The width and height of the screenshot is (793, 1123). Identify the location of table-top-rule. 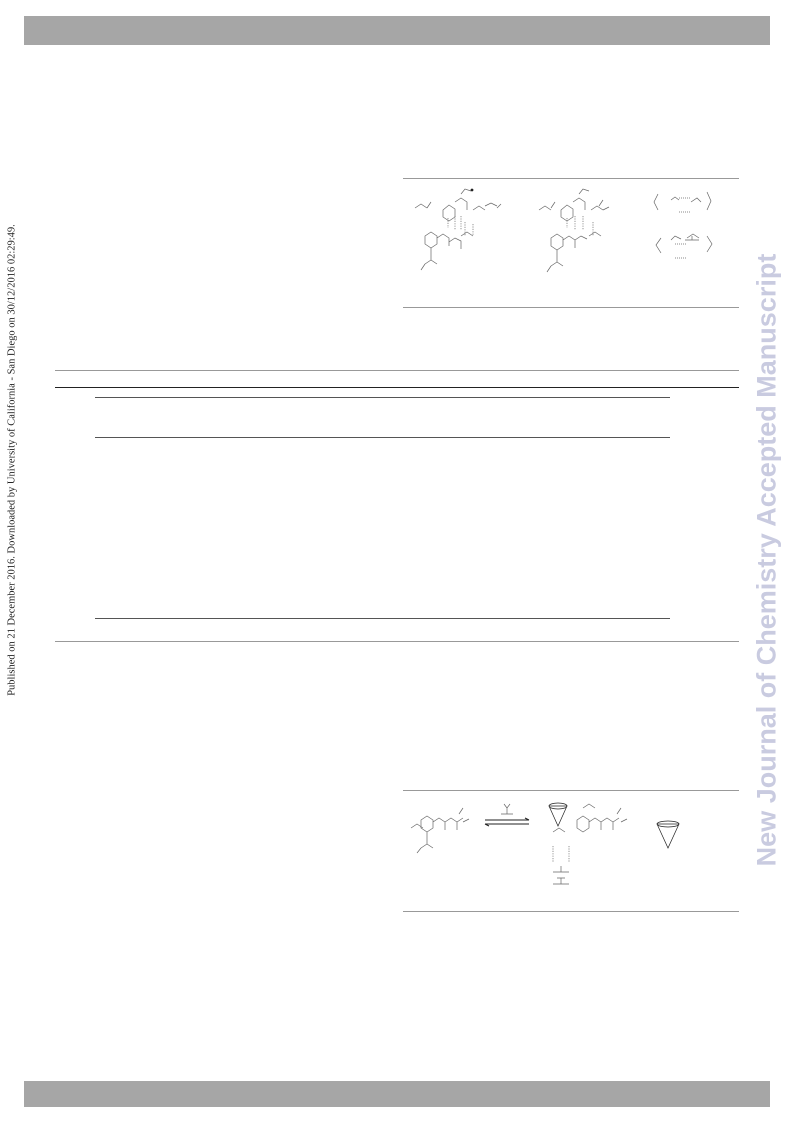
(397, 370).